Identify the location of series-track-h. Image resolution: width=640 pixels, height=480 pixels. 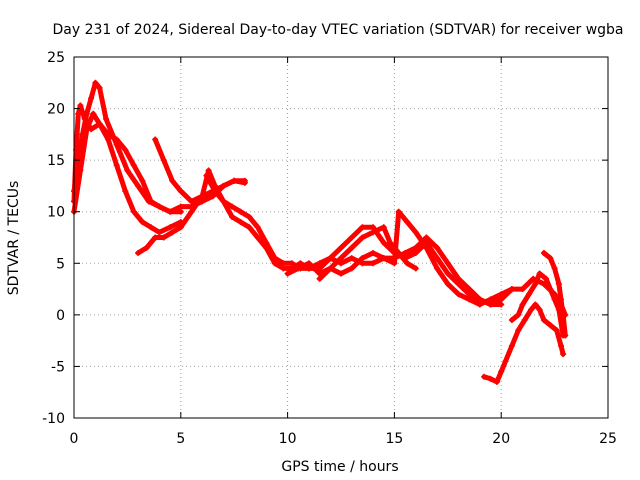
(367, 253).